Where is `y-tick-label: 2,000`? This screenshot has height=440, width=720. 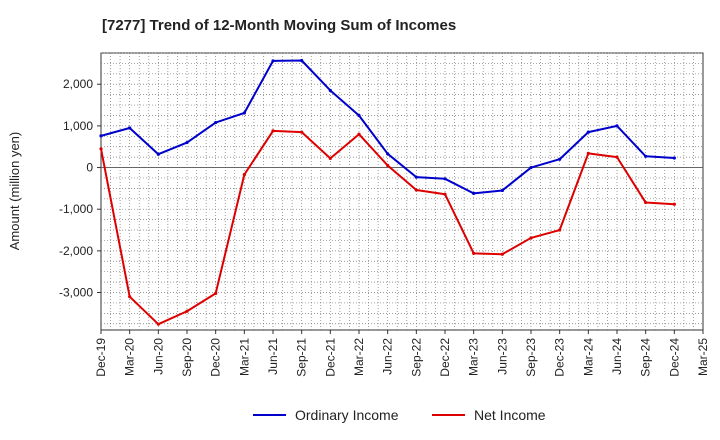
y-tick-label: 2,000 is located at coordinates (78, 84).